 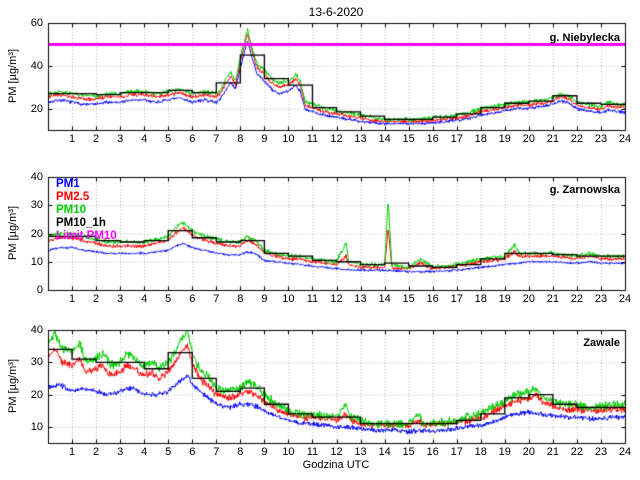 What do you see at coordinates (39, 290) in the screenshot?
I see `y-tick-label: 0` at bounding box center [39, 290].